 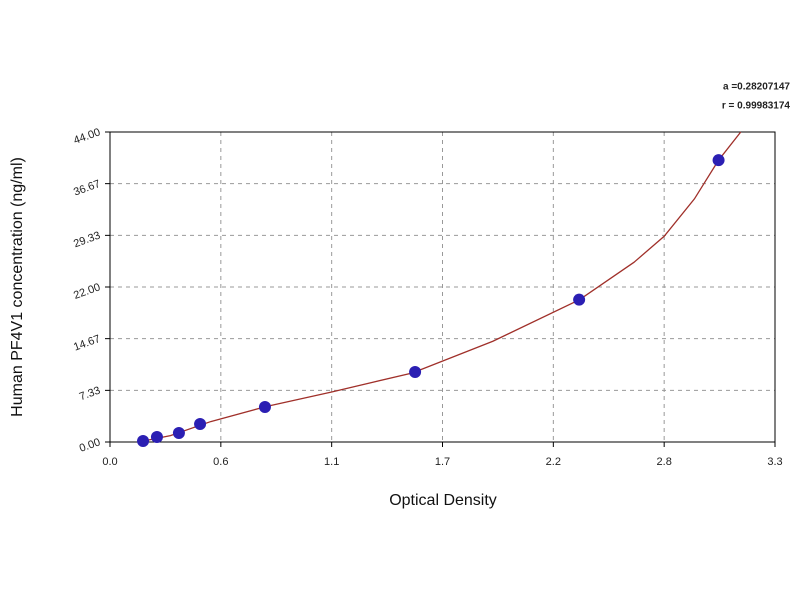 I want to click on x-tick-label: 0.0, so click(x=109, y=462).